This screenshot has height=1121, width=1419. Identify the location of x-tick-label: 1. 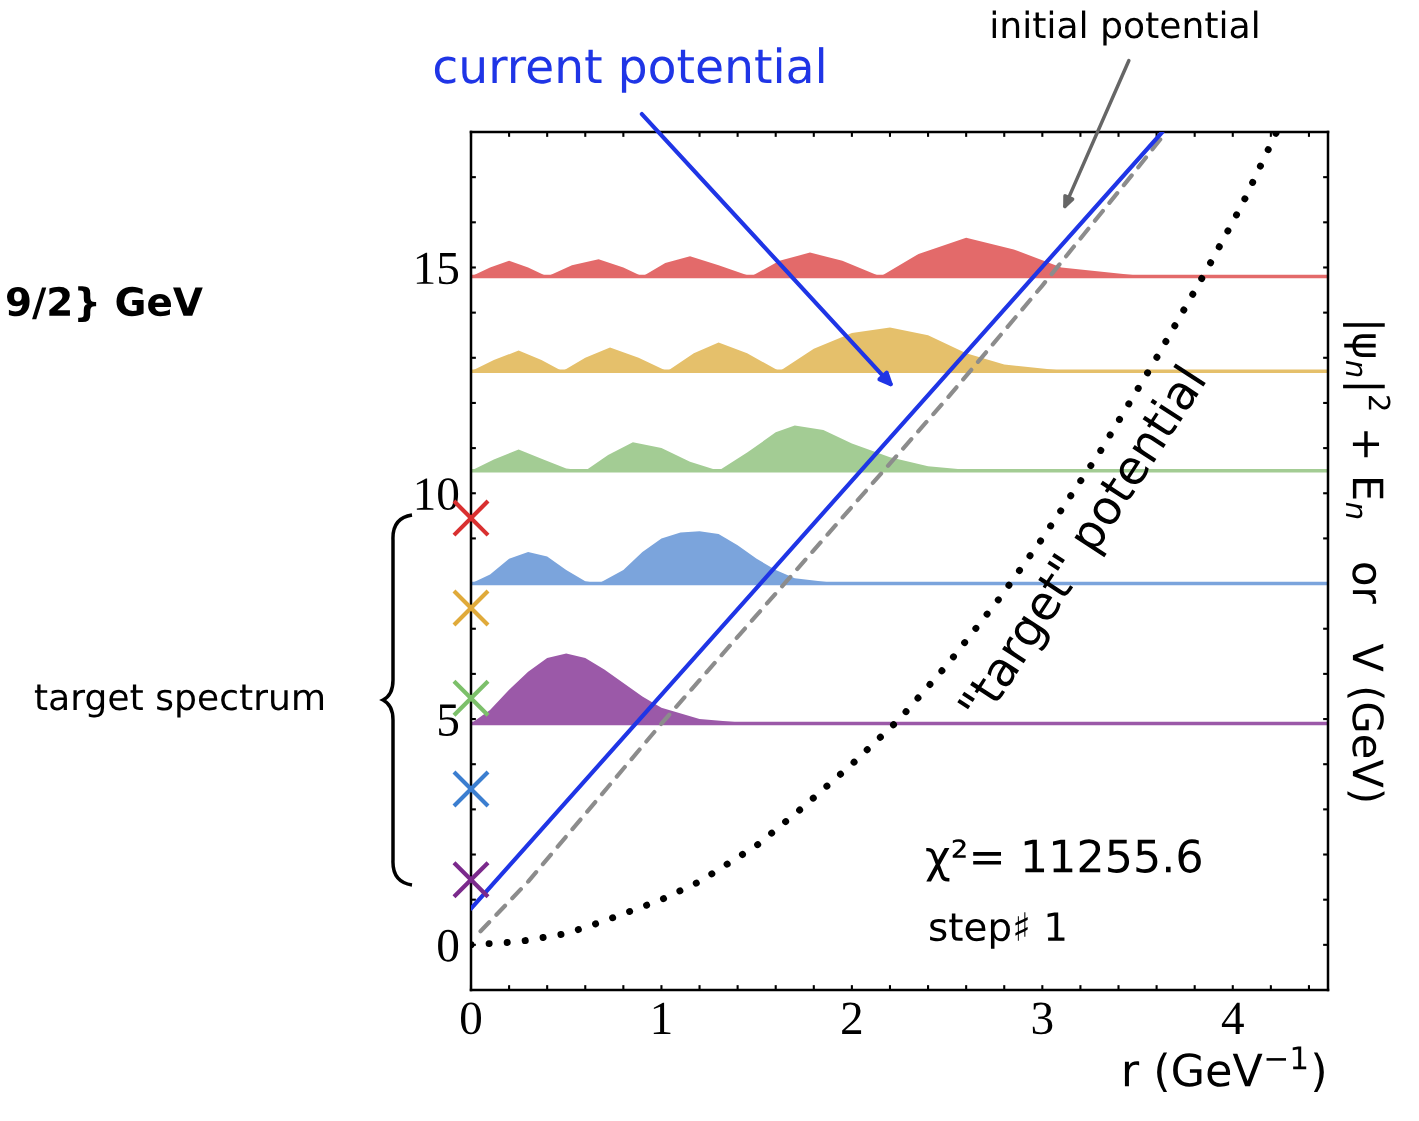
(662, 1018).